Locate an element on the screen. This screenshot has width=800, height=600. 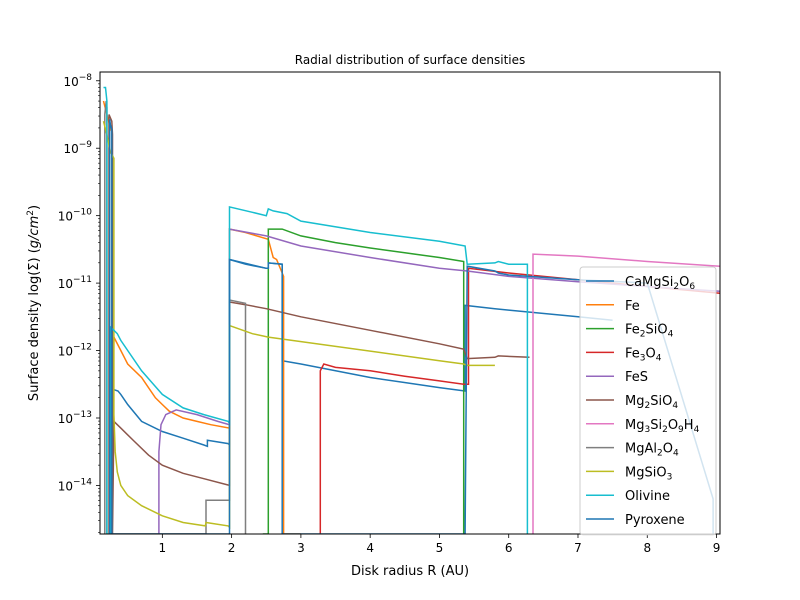
x-axis-label: Disk radius R (AU) is located at coordinates (410, 571).